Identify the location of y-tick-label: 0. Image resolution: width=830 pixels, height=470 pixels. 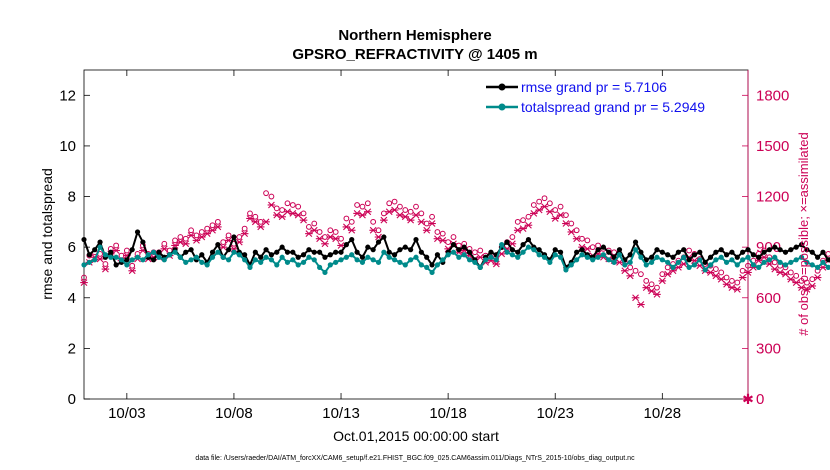
(72, 399).